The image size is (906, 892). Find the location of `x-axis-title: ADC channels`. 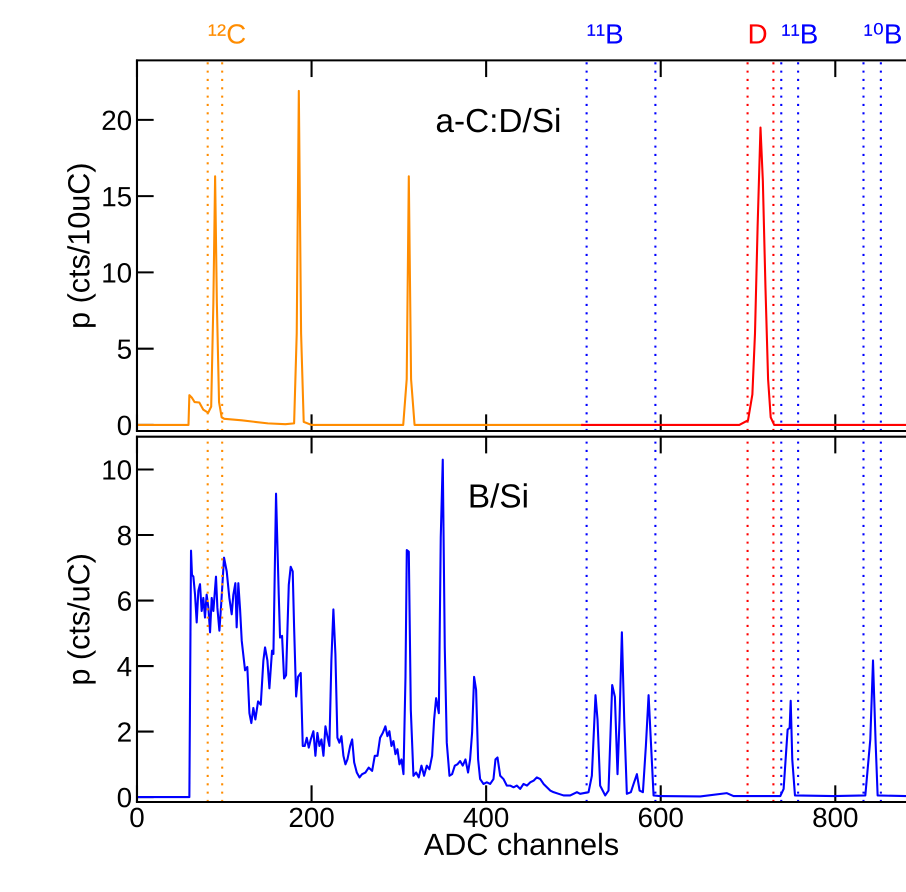

x-axis-title: ADC channels is located at coordinates (521, 844).